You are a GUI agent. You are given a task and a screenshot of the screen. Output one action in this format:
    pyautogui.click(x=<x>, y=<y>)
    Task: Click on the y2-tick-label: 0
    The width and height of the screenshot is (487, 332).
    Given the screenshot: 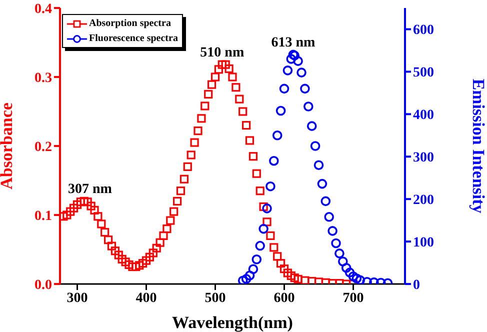 What is the action you would take?
    pyautogui.click(x=416, y=285)
    